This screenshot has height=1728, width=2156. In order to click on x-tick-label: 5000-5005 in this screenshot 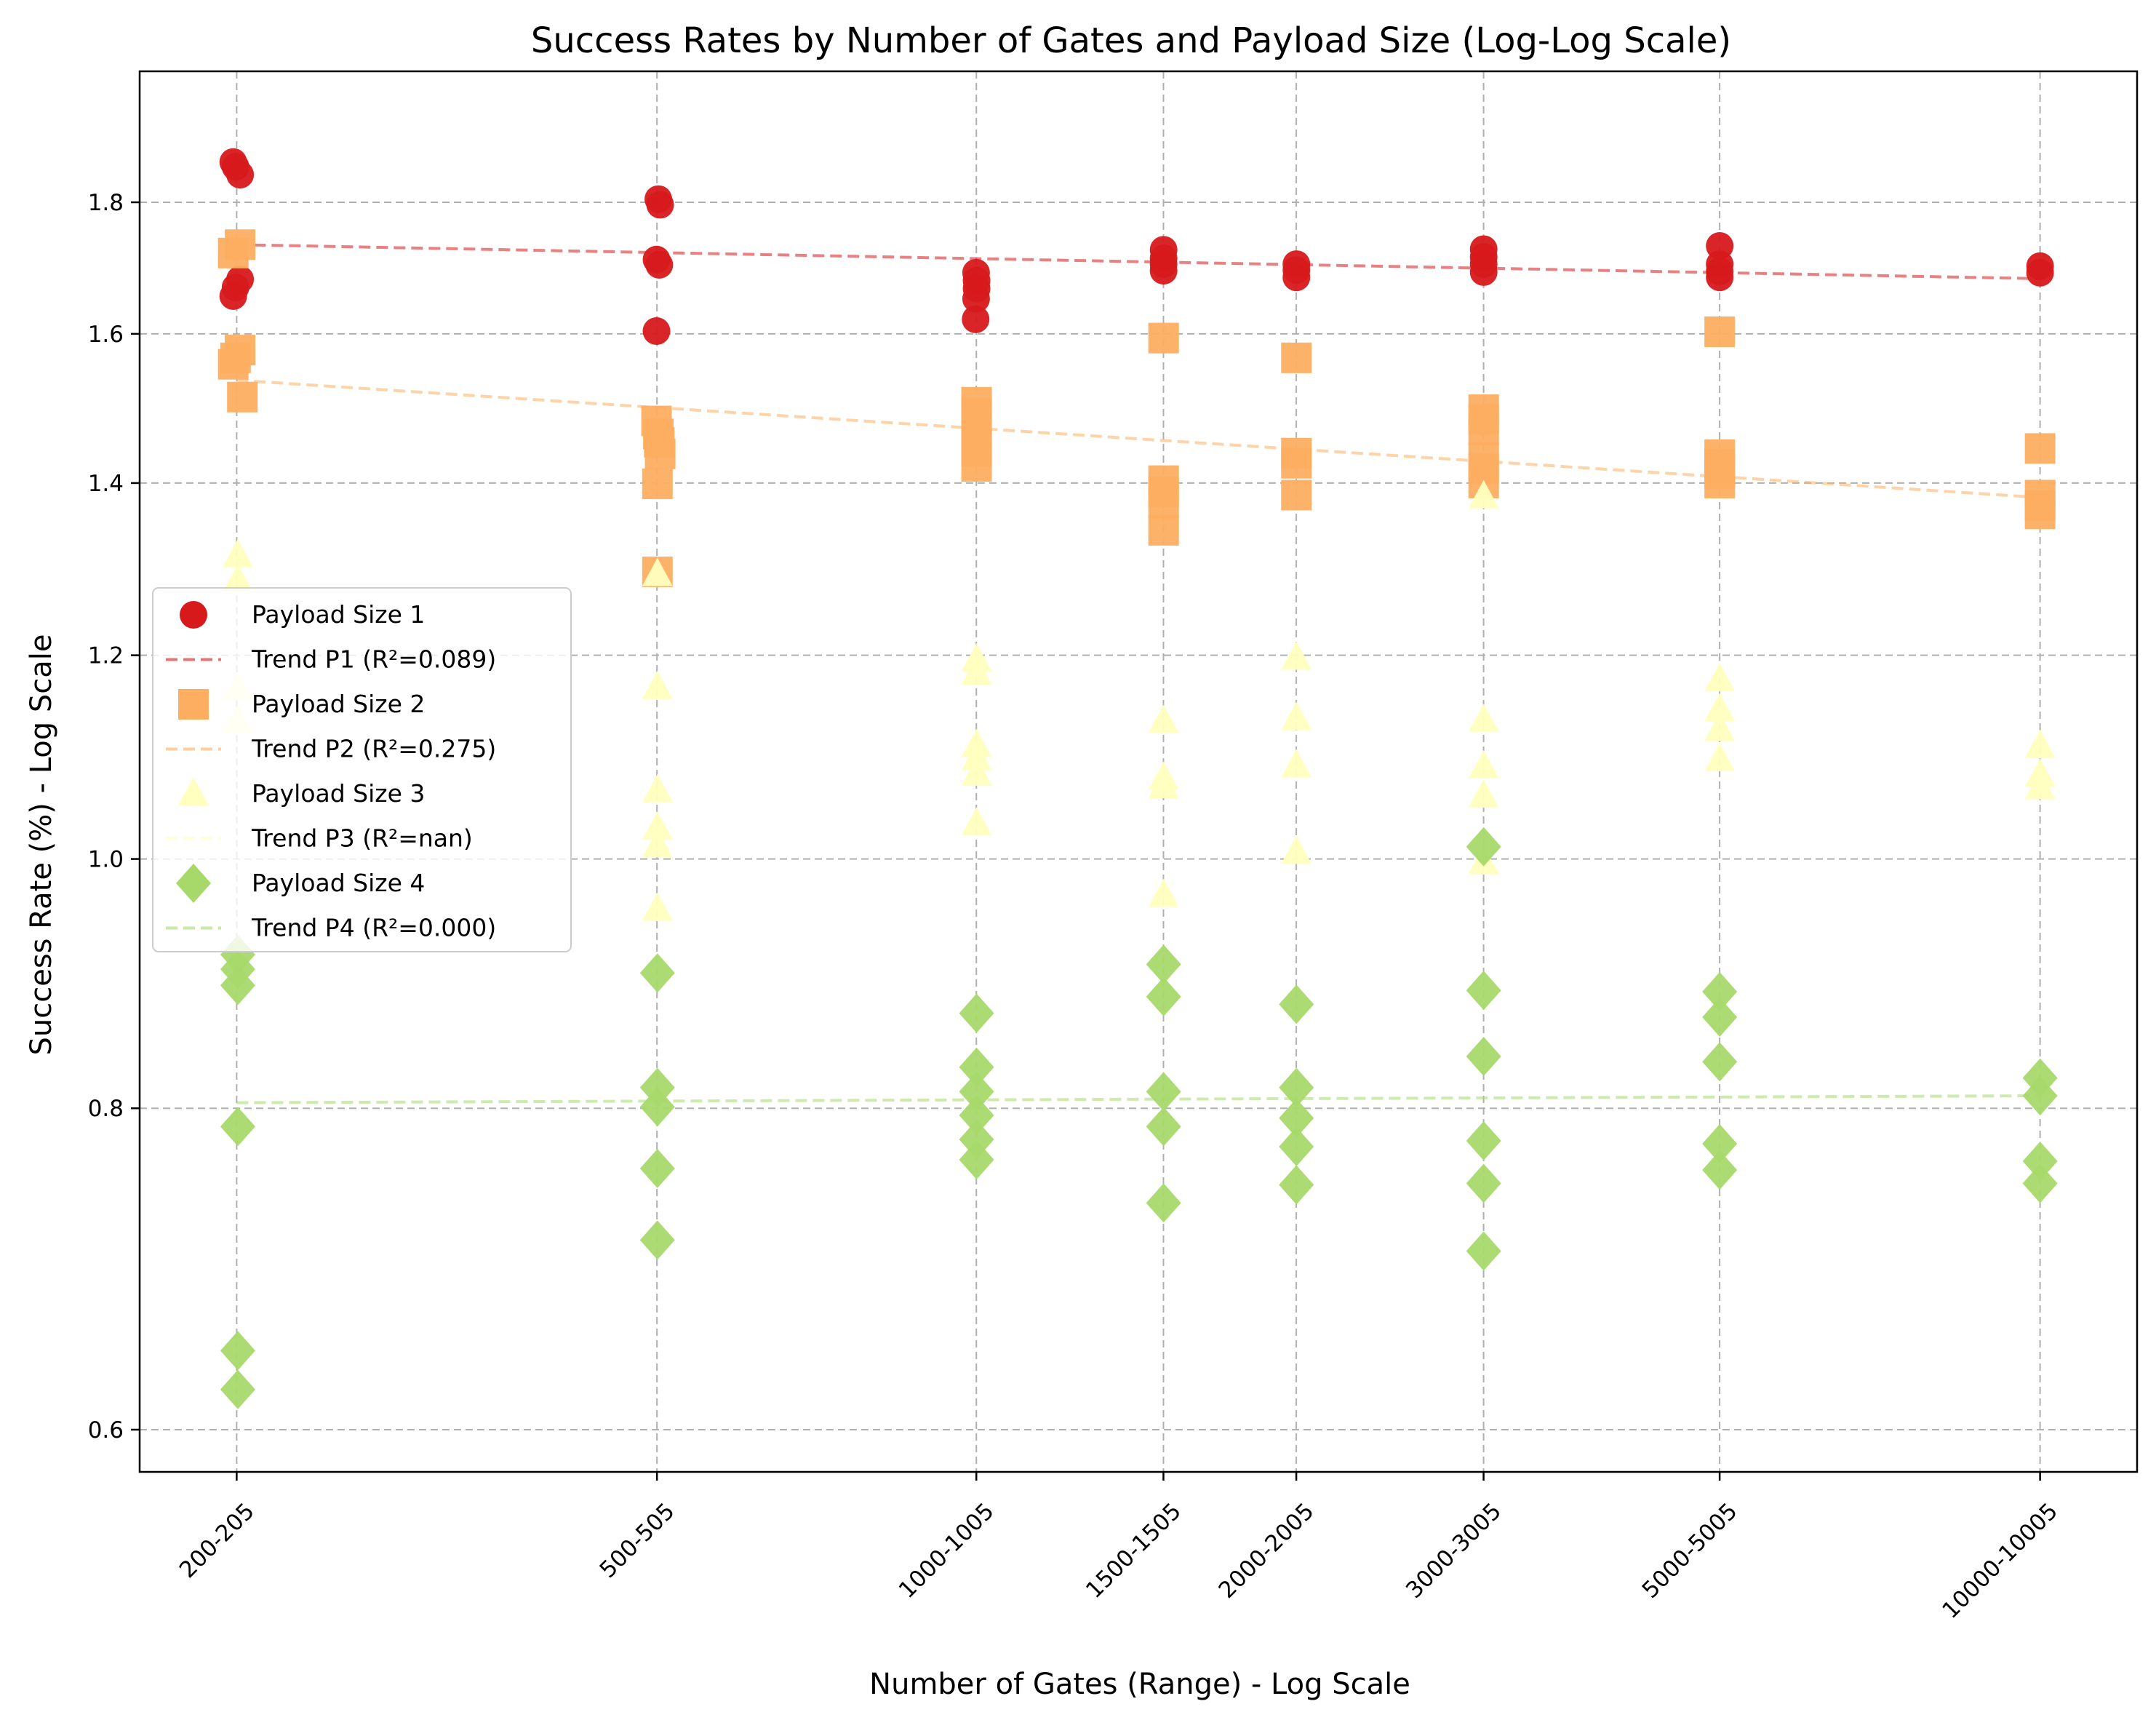, I will do `click(1690, 1551)`.